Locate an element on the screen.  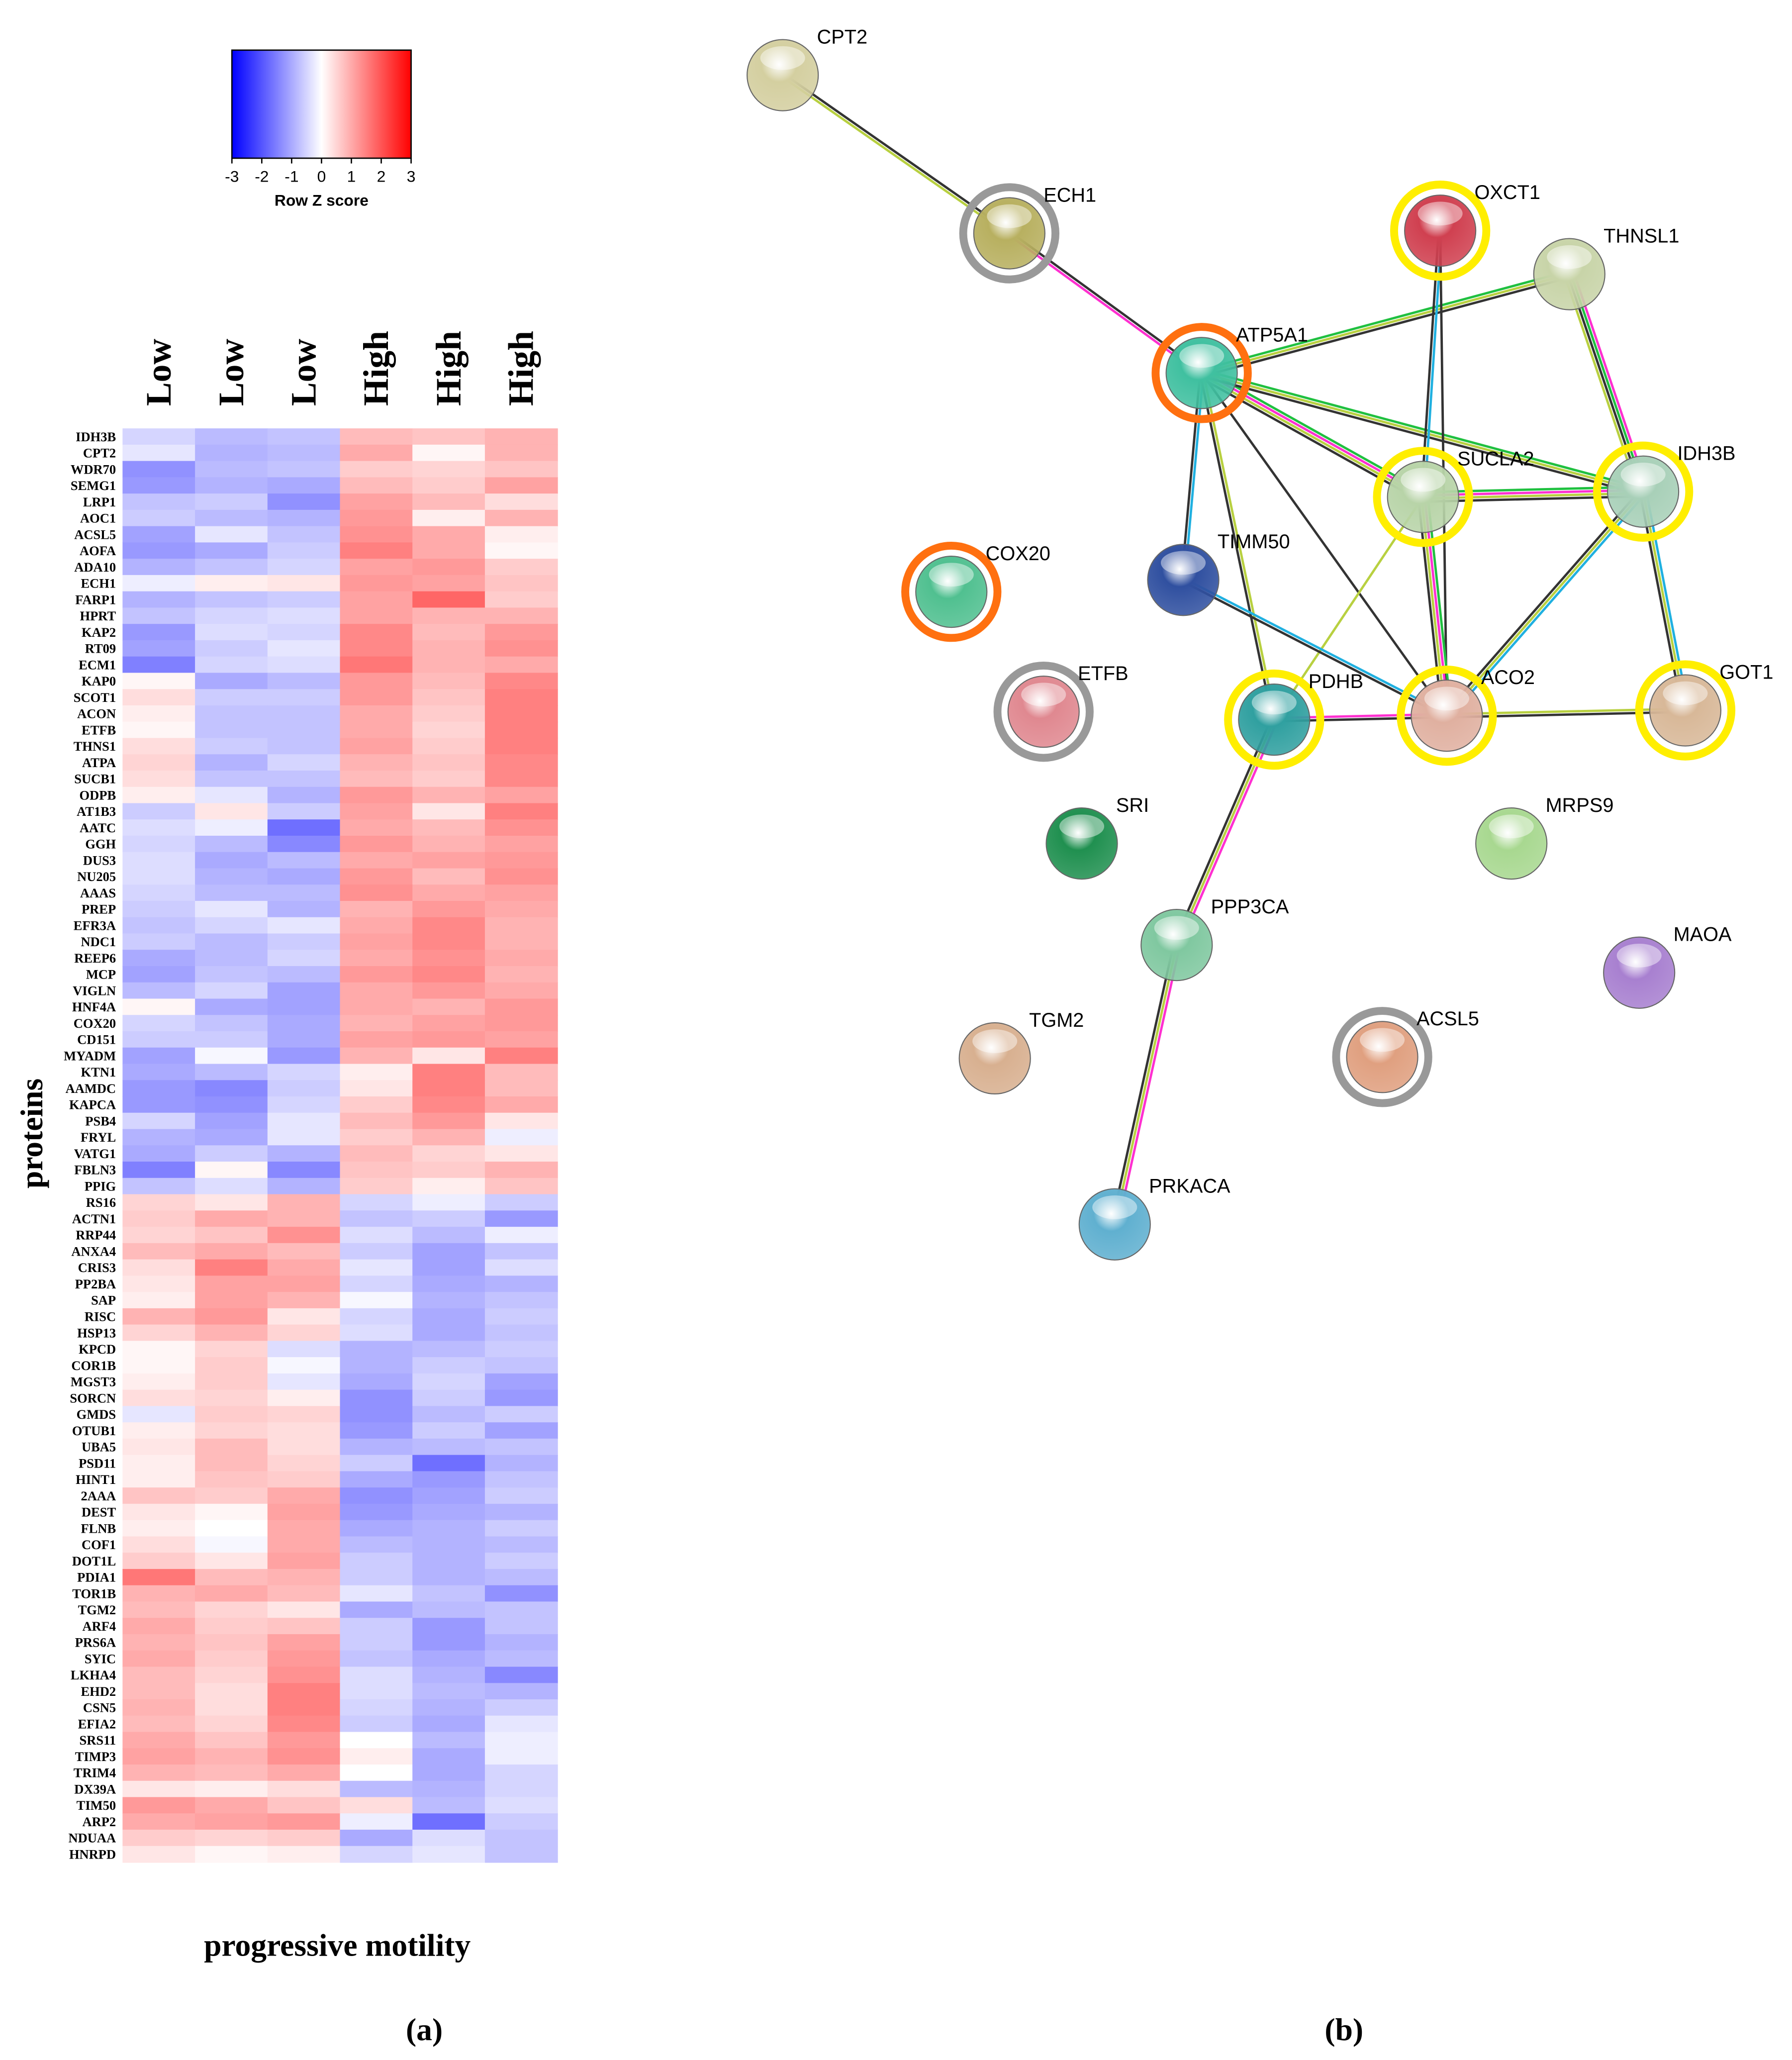
row-label: PSD11 is located at coordinates (97, 1463).